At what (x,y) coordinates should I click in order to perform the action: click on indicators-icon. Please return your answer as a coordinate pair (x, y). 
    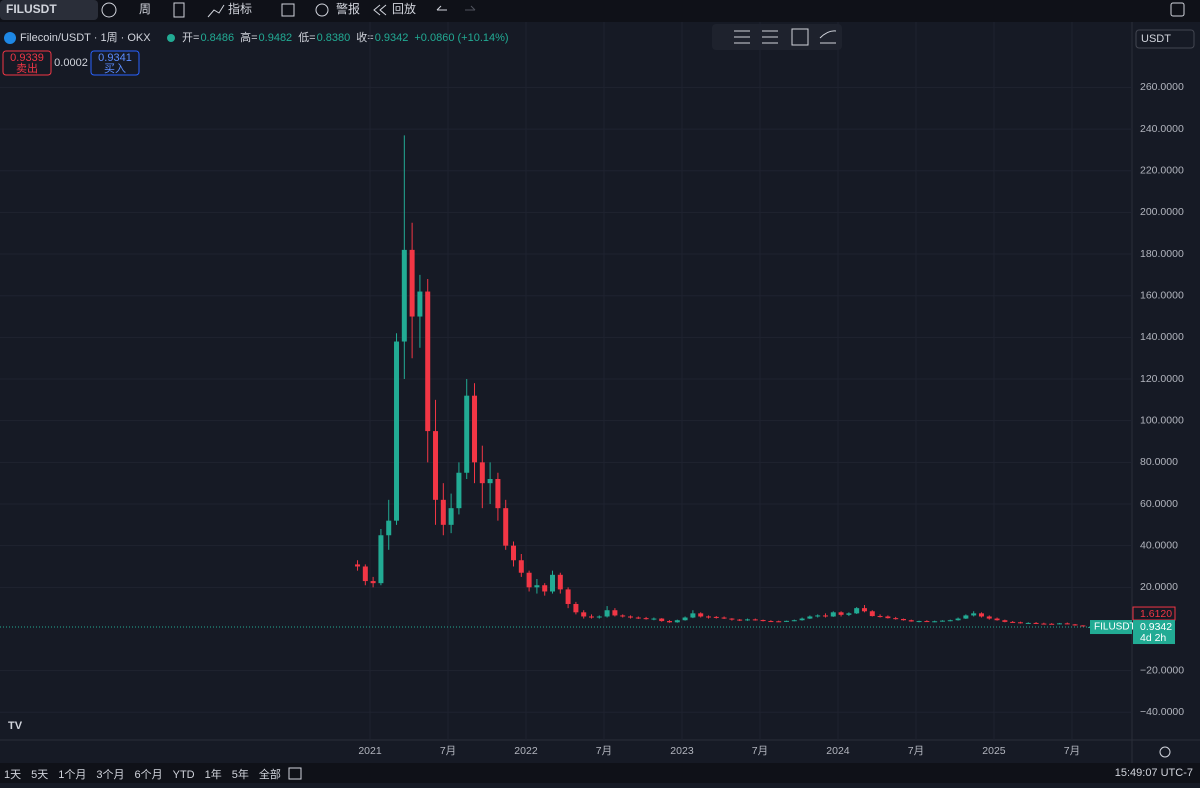
    Looking at the image, I should click on (216, 11).